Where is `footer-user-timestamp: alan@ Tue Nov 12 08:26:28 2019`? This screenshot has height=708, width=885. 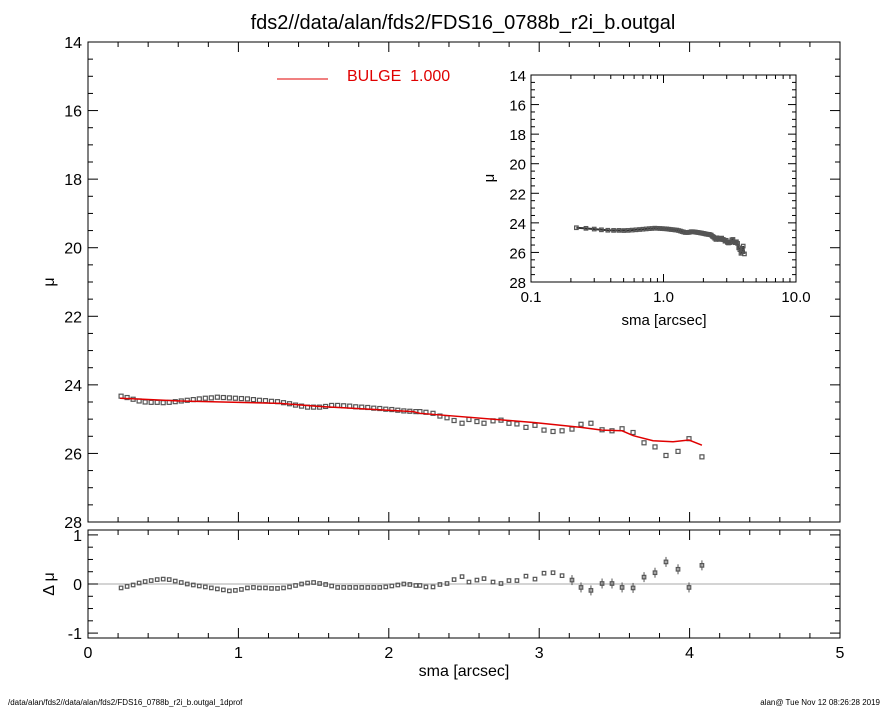
footer-user-timestamp: alan@ Tue Nov 12 08:26:28 2019 is located at coordinates (820, 702).